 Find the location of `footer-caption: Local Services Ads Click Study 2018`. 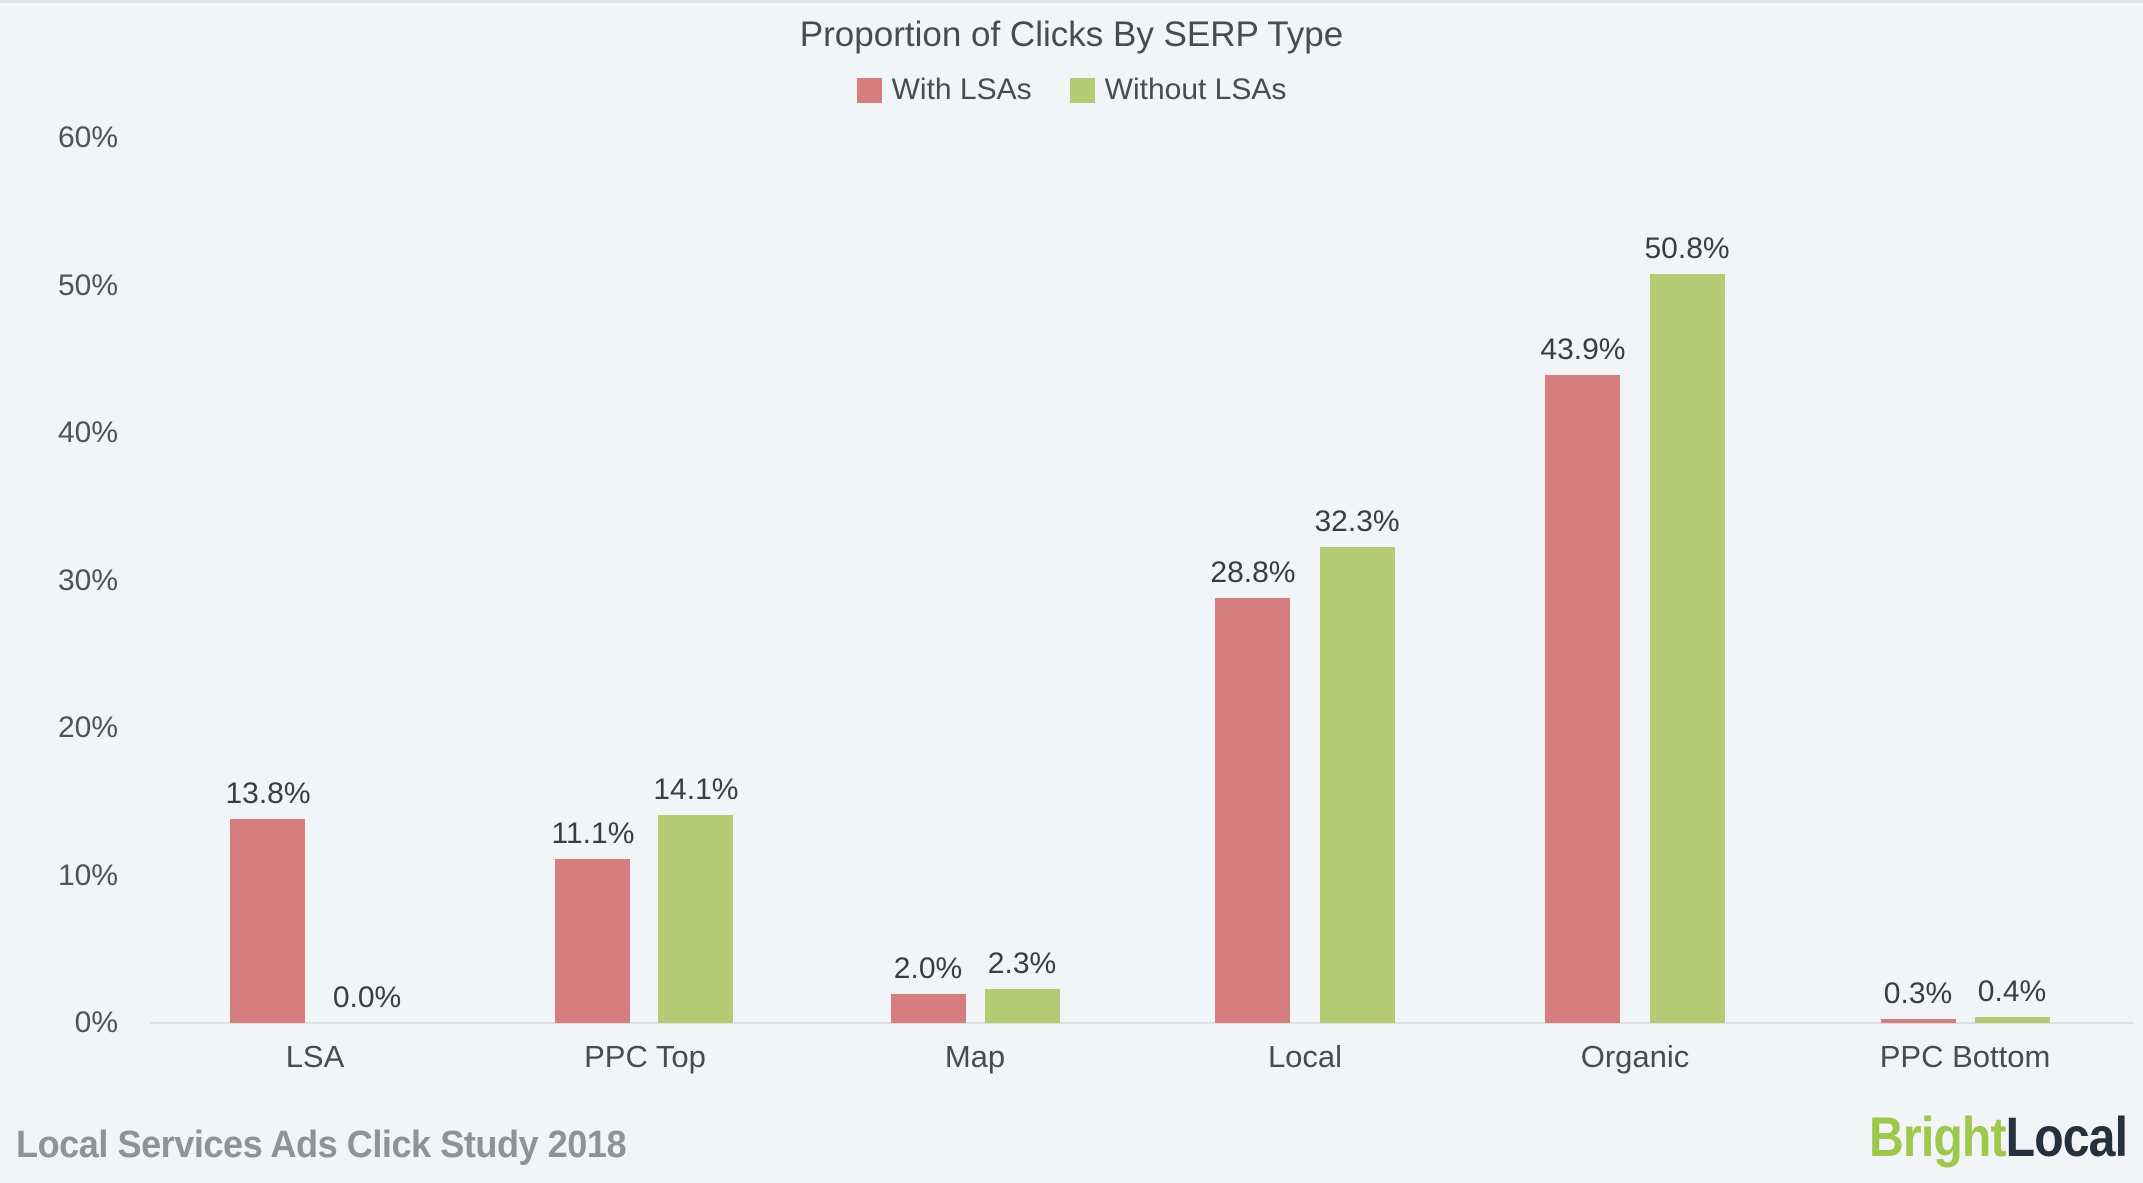

footer-caption: Local Services Ads Click Study 2018 is located at coordinates (321, 1145).